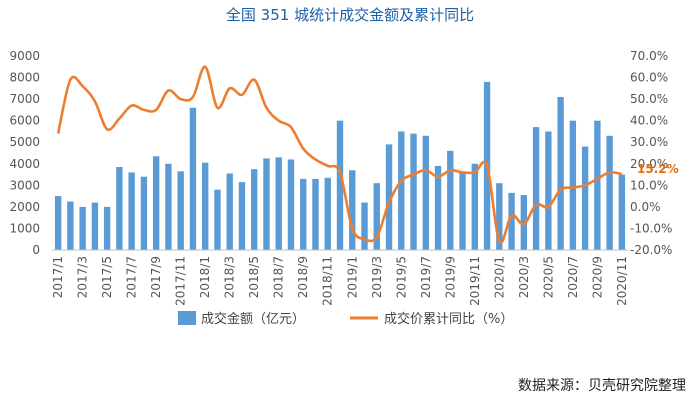 The width and height of the screenshot is (700, 401). I want to click on x-tick-label: 2017/1, so click(58, 277).